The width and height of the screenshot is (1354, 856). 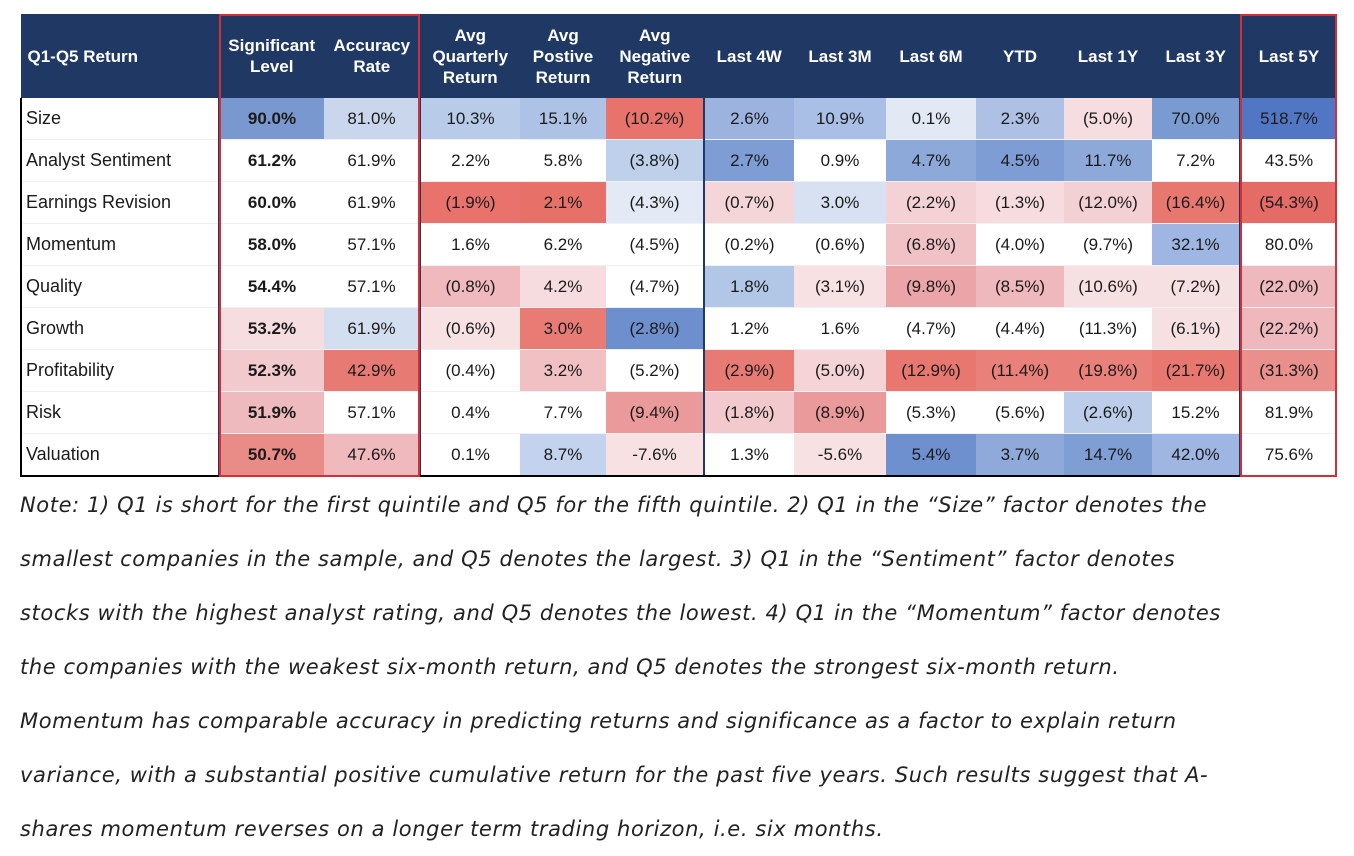 What do you see at coordinates (748, 455) in the screenshot?
I see `heatmap-cell: 1.3%` at bounding box center [748, 455].